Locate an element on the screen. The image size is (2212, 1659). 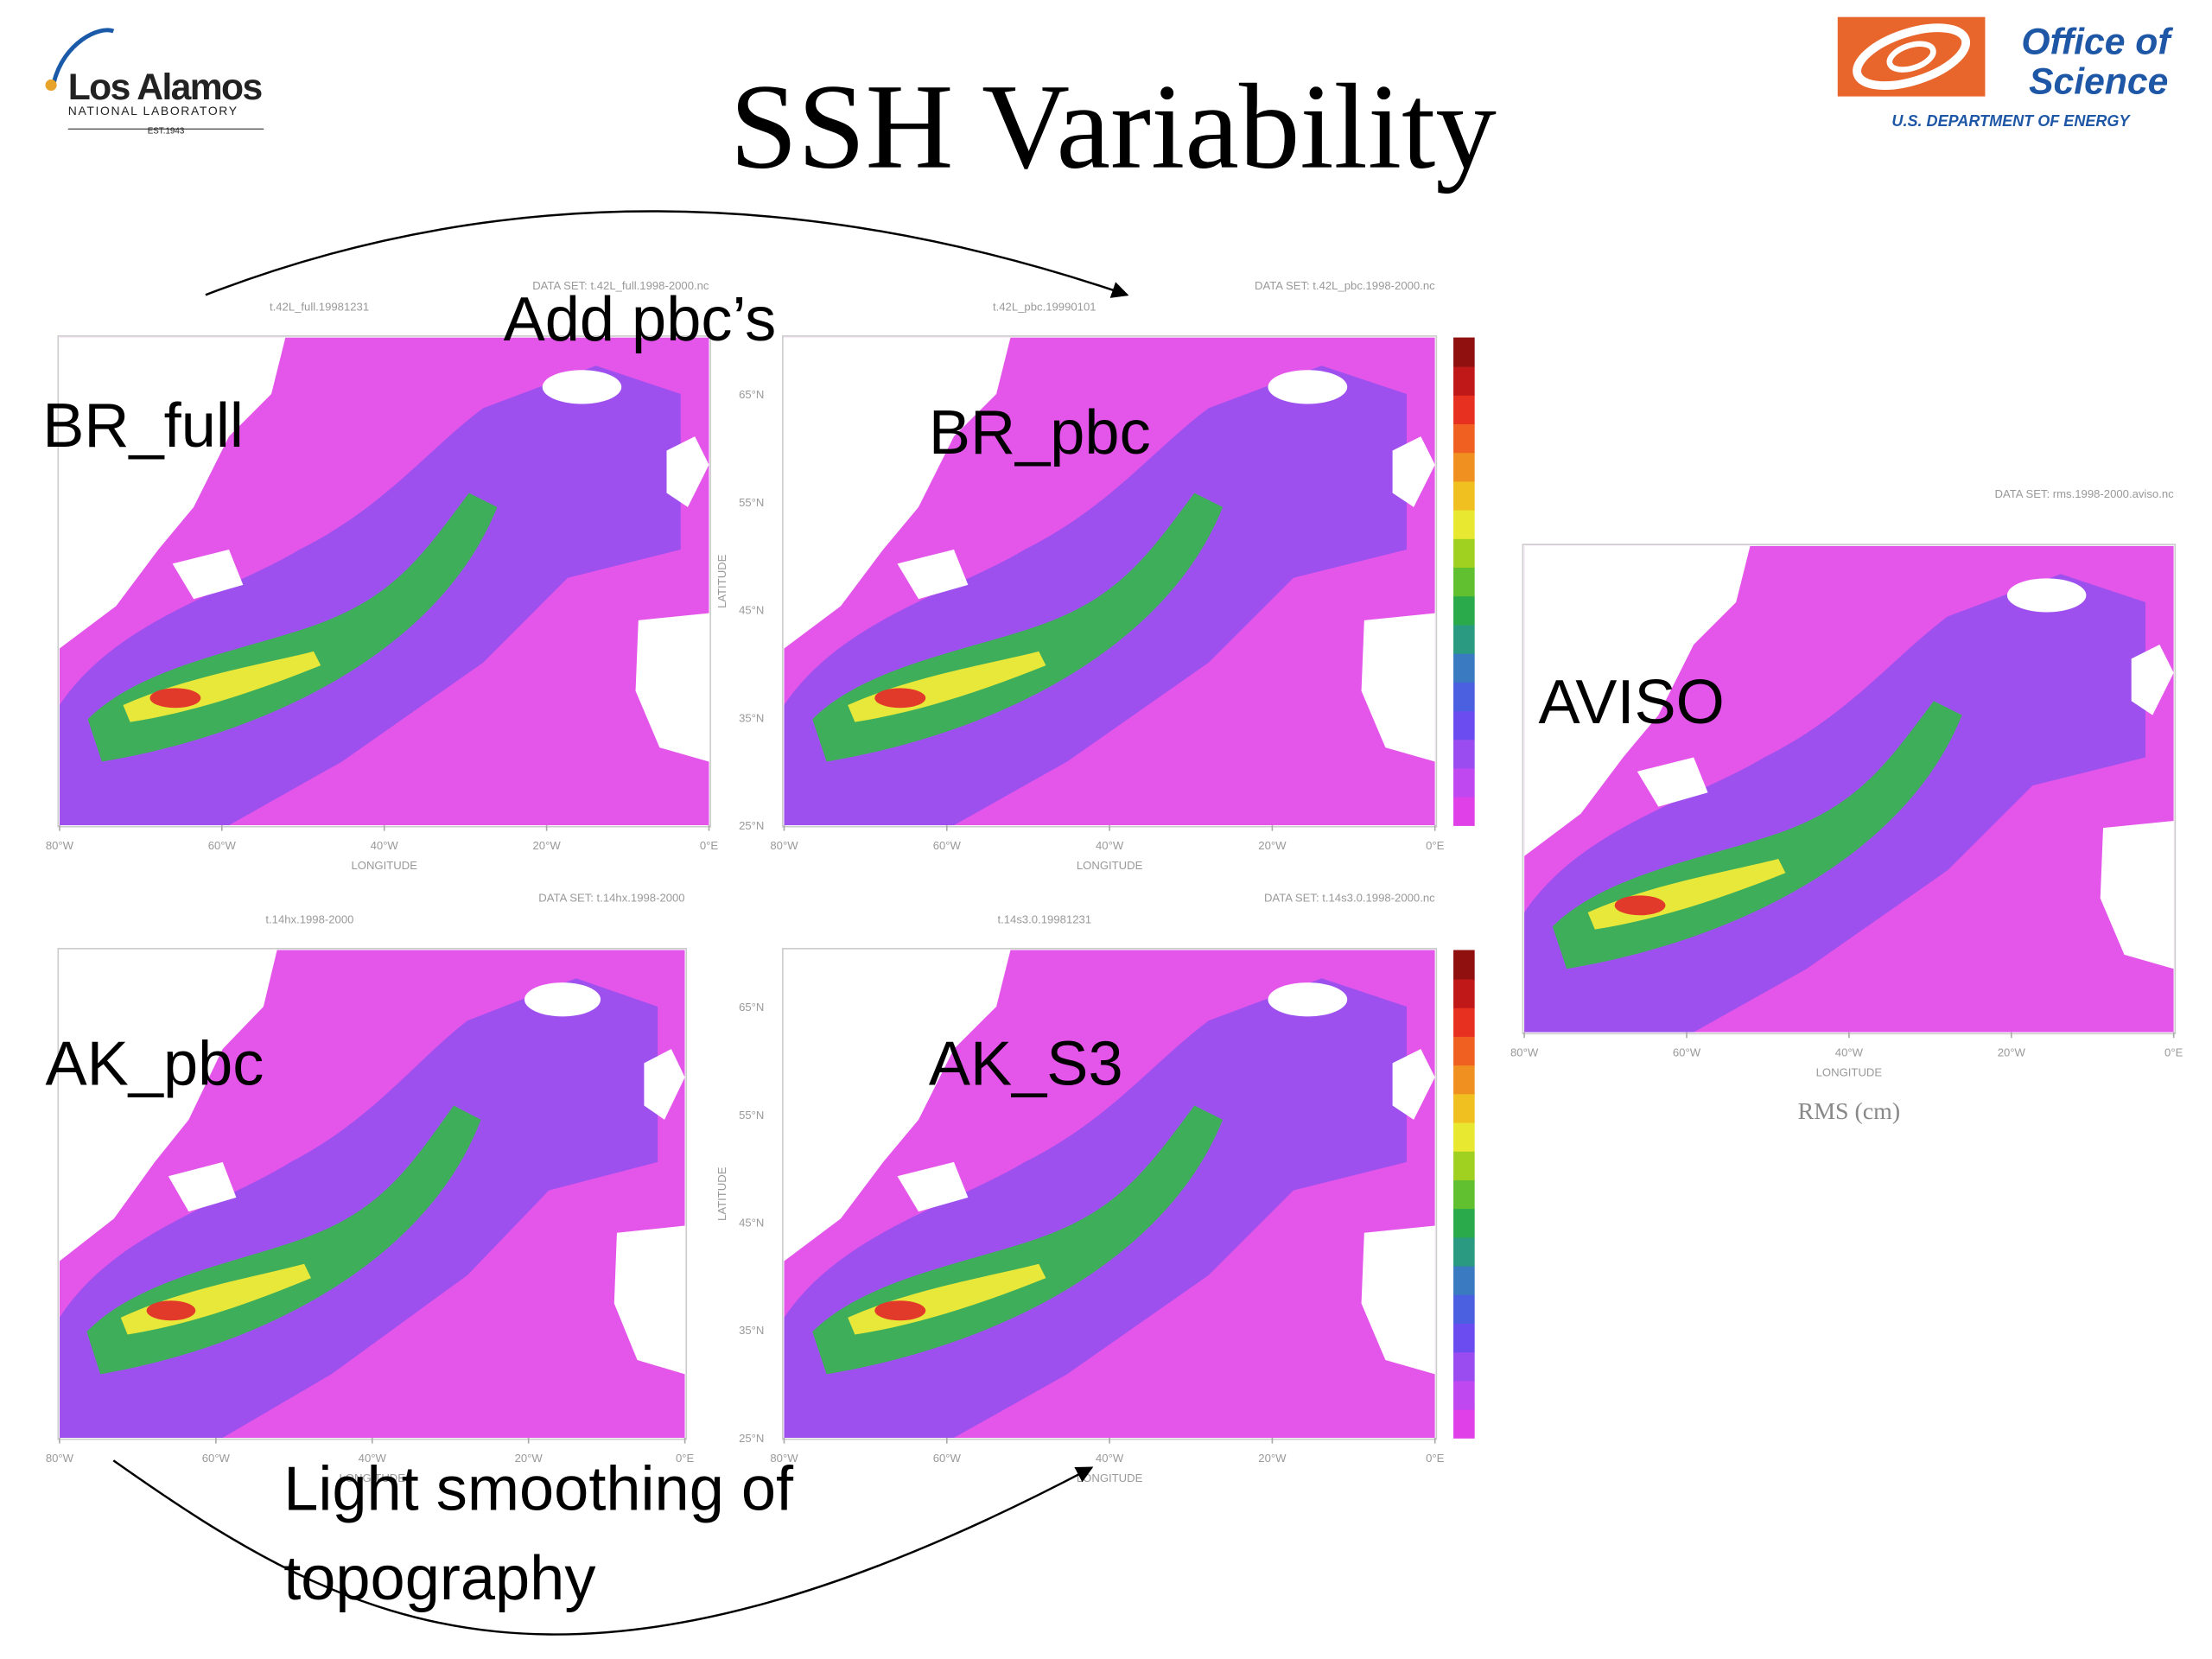
dataset-caption: DATA SET: t.42L_pbc.1998-2000.nc is located at coordinates (1345, 285).